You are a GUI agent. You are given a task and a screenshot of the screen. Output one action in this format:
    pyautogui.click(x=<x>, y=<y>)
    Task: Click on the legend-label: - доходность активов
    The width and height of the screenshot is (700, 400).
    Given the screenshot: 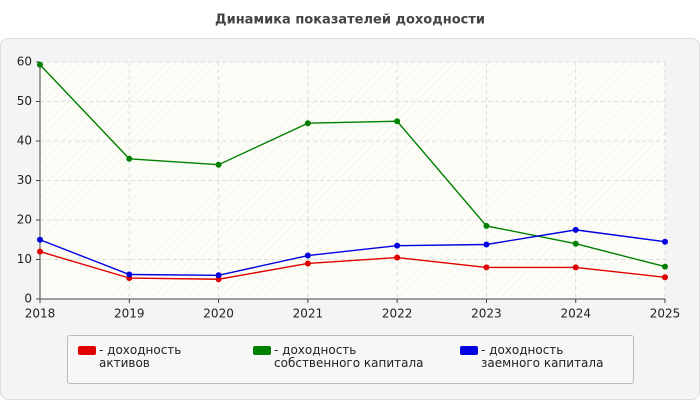 What is the action you would take?
    pyautogui.click(x=140, y=356)
    